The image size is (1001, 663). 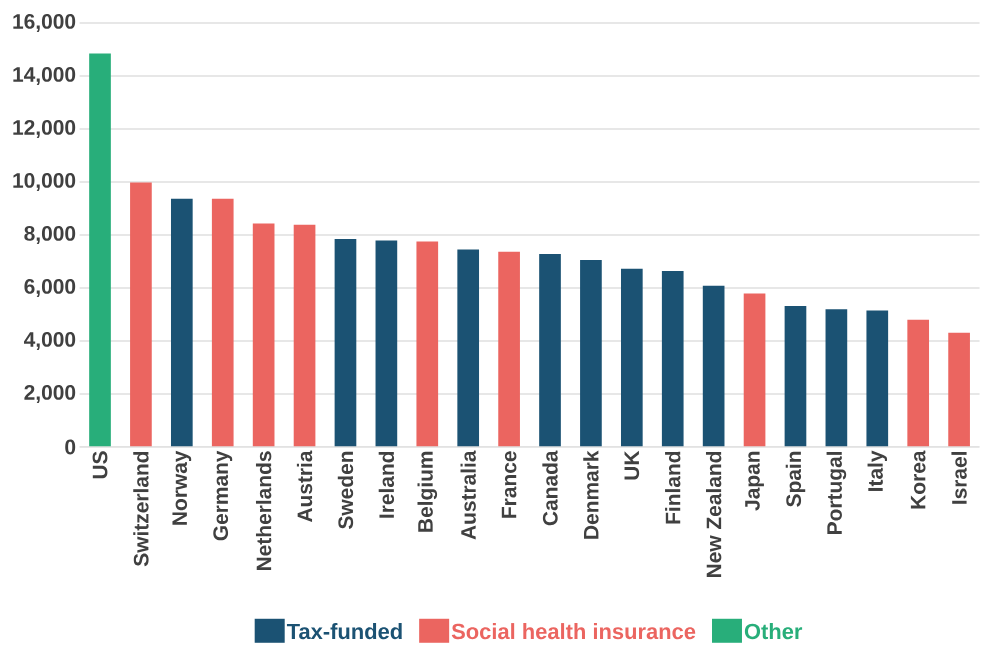 I want to click on y-tick-label: 0, so click(x=70, y=447).